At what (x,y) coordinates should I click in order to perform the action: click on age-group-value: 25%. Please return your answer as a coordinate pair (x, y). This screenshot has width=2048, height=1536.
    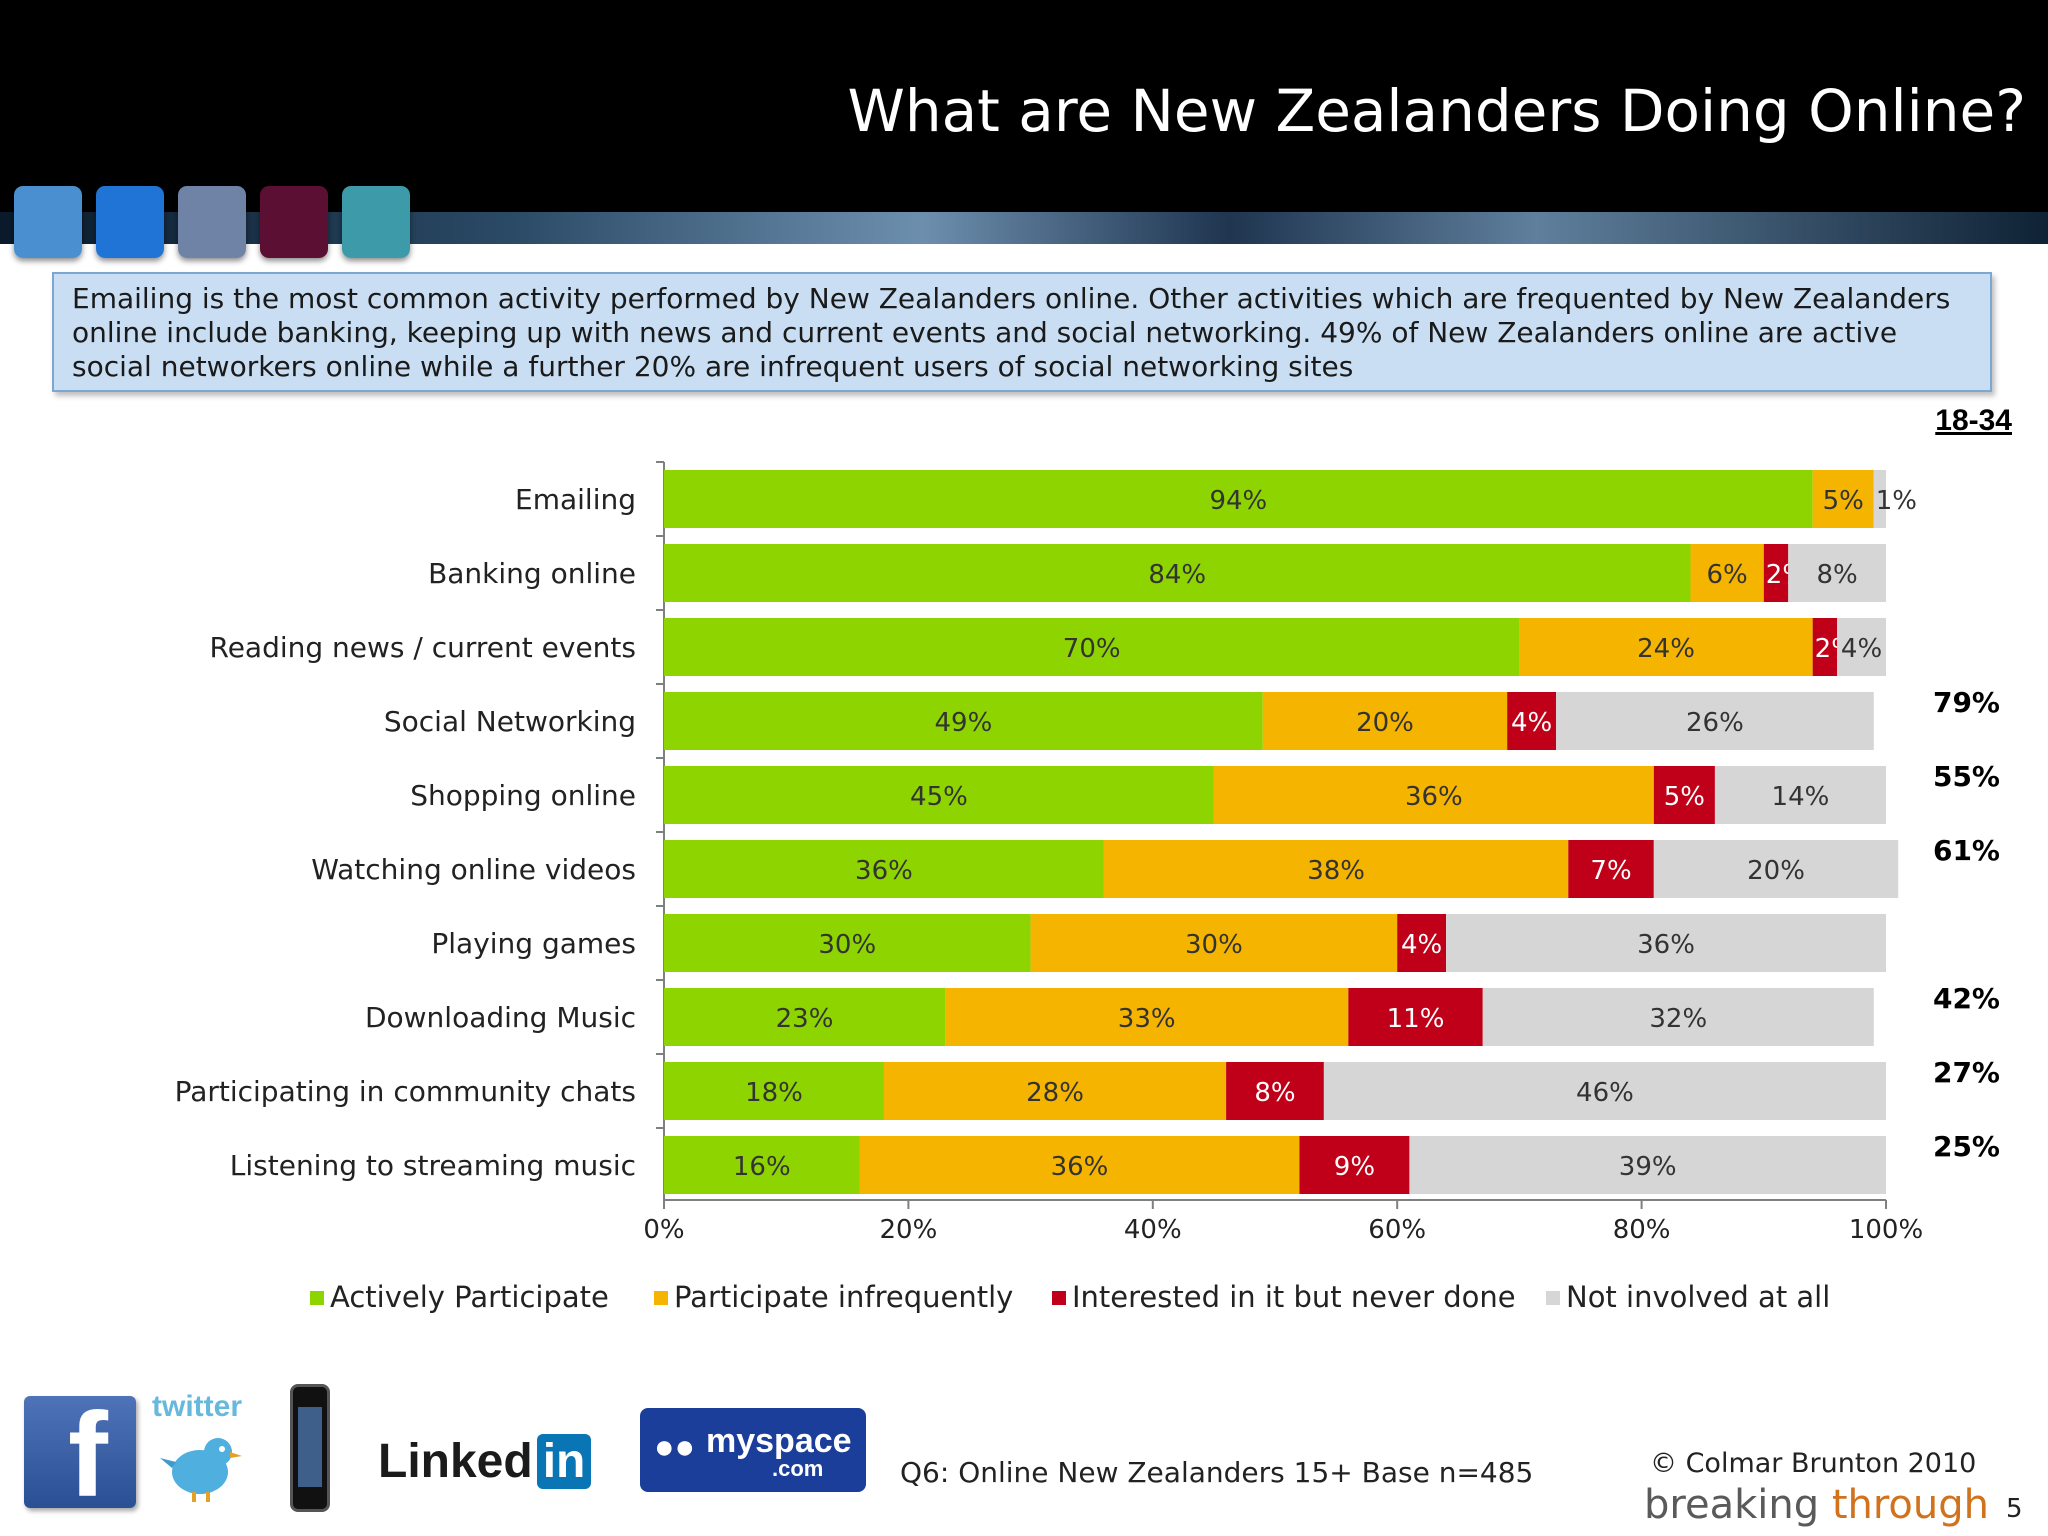
    Looking at the image, I should click on (1966, 1146).